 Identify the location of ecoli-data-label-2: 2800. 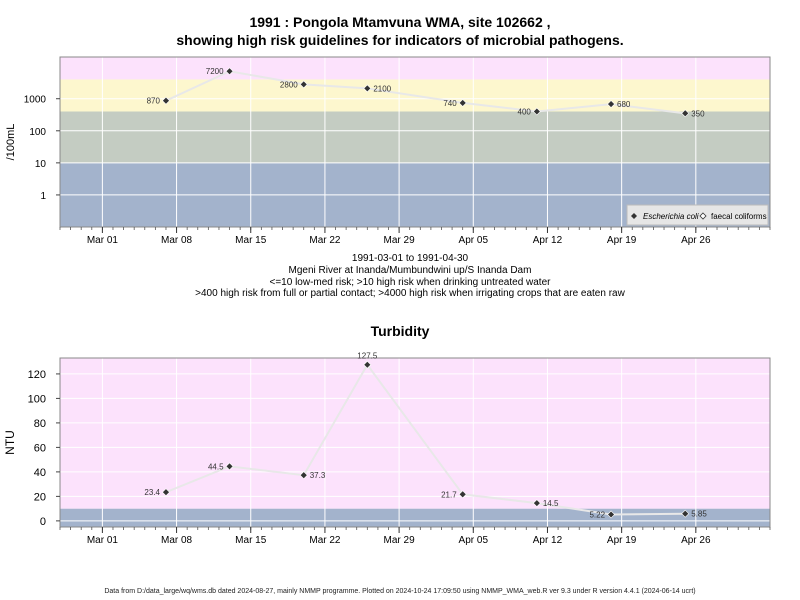
(289, 84).